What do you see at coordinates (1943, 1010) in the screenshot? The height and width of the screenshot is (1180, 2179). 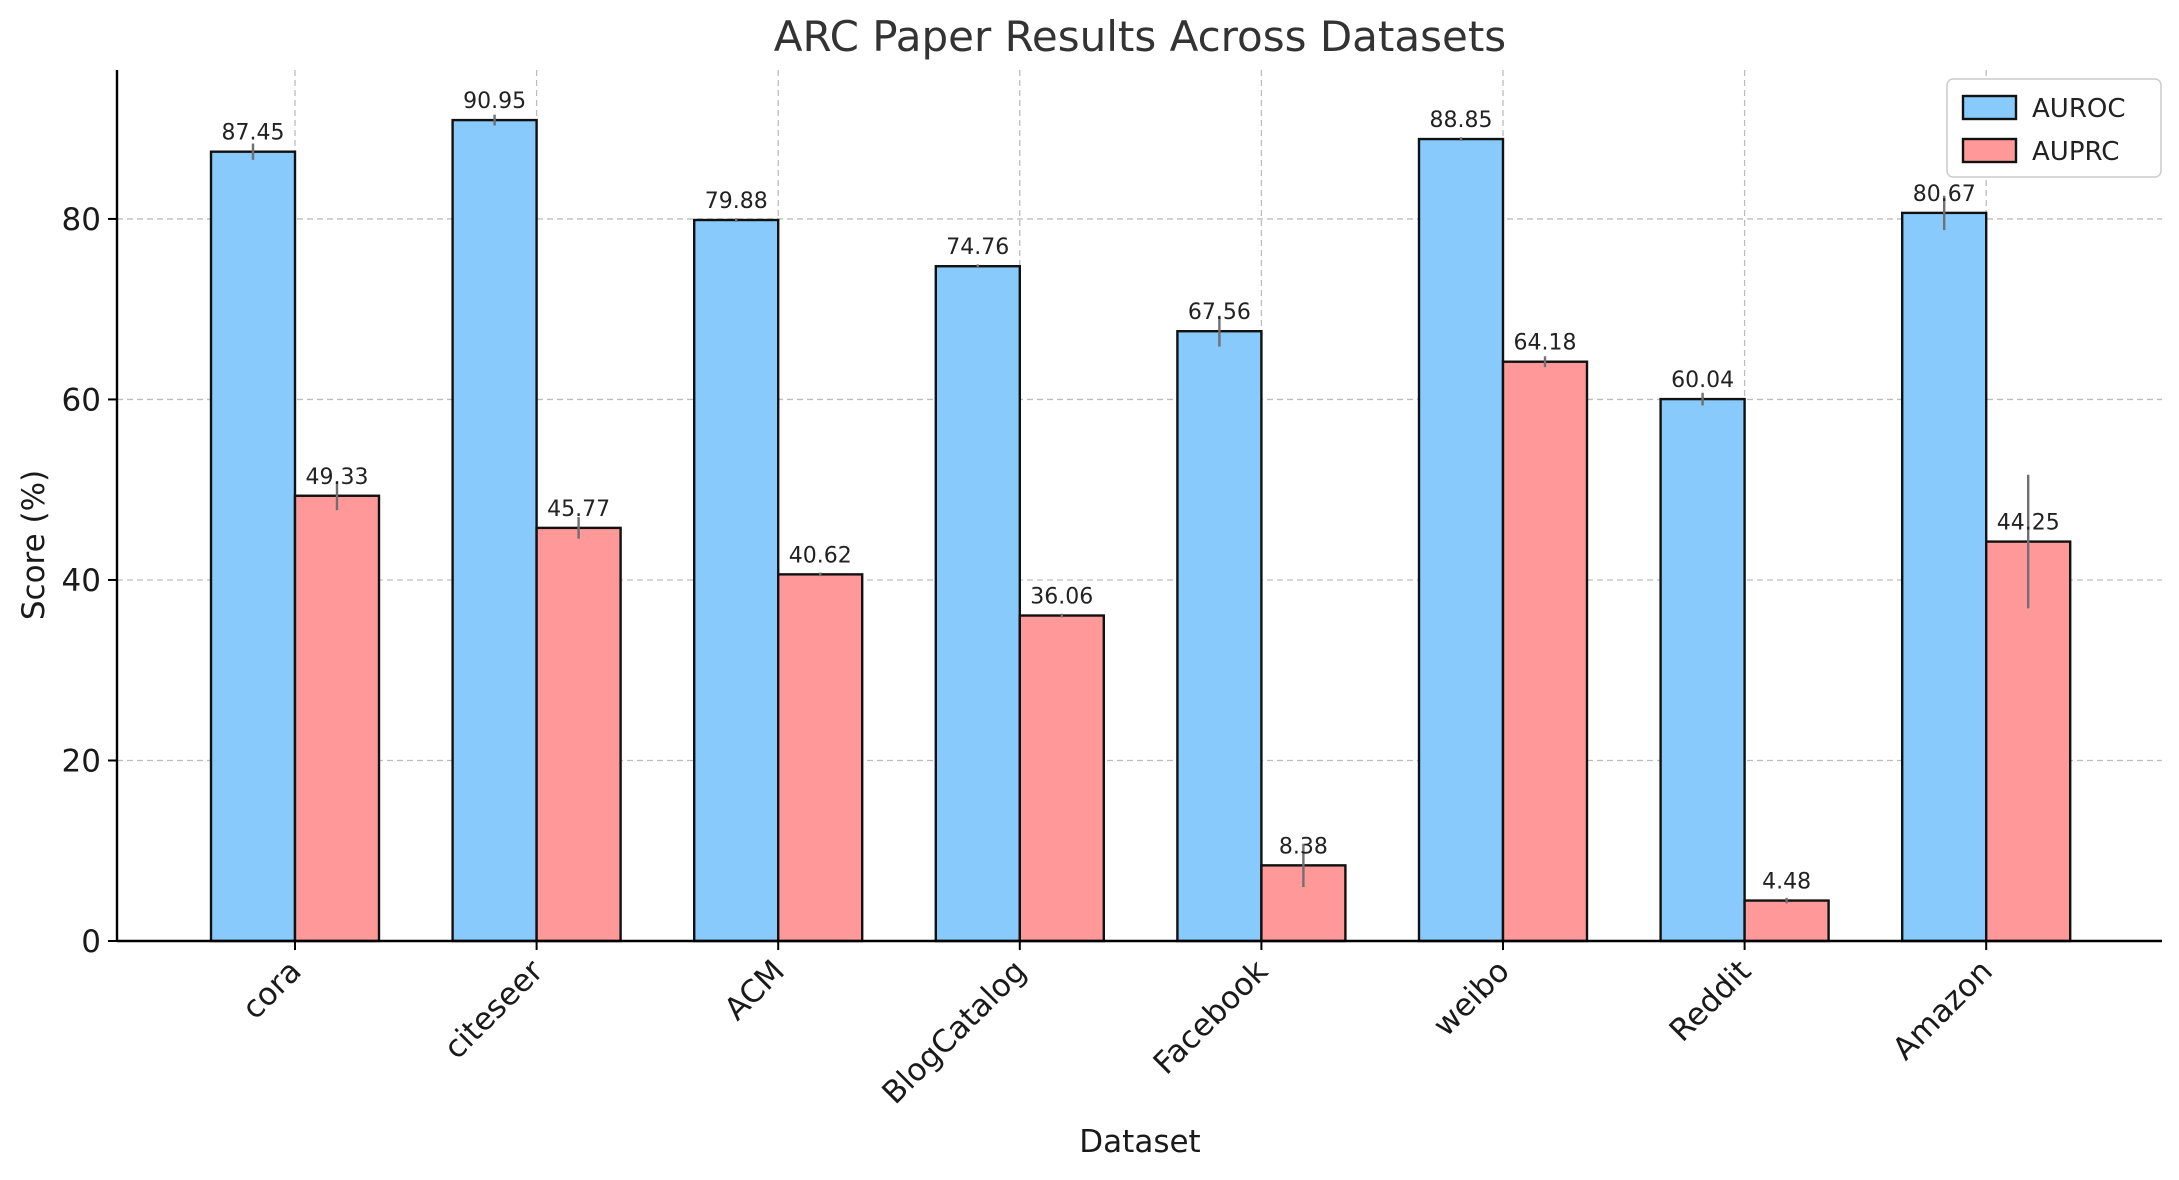 I see `x-tick-label-amazon: Amazon` at bounding box center [1943, 1010].